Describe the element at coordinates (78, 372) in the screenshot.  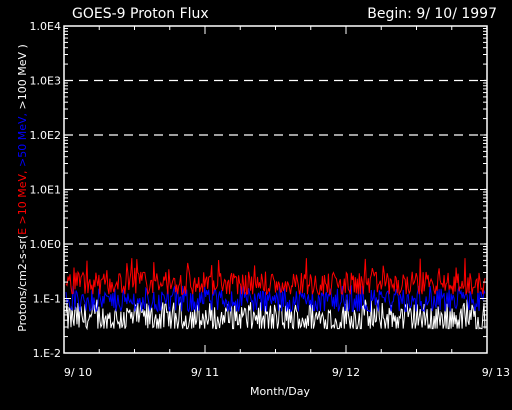
I see `x-tick-label: 9/ 10` at that location.